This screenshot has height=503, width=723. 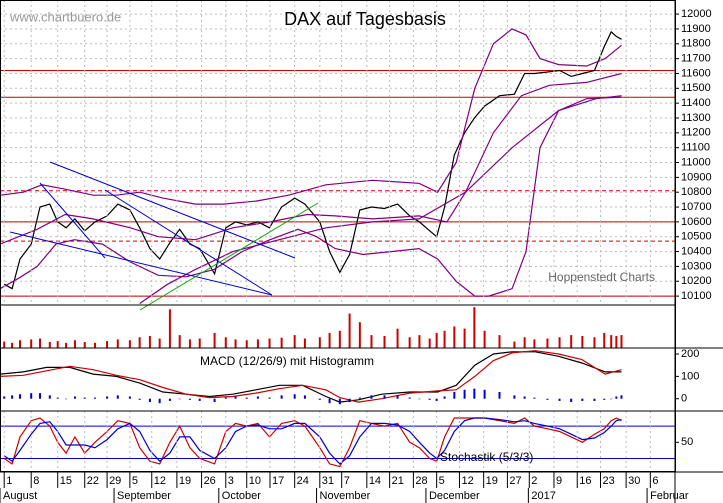 What do you see at coordinates (655, 481) in the screenshot?
I see `x-tick-label: 6` at bounding box center [655, 481].